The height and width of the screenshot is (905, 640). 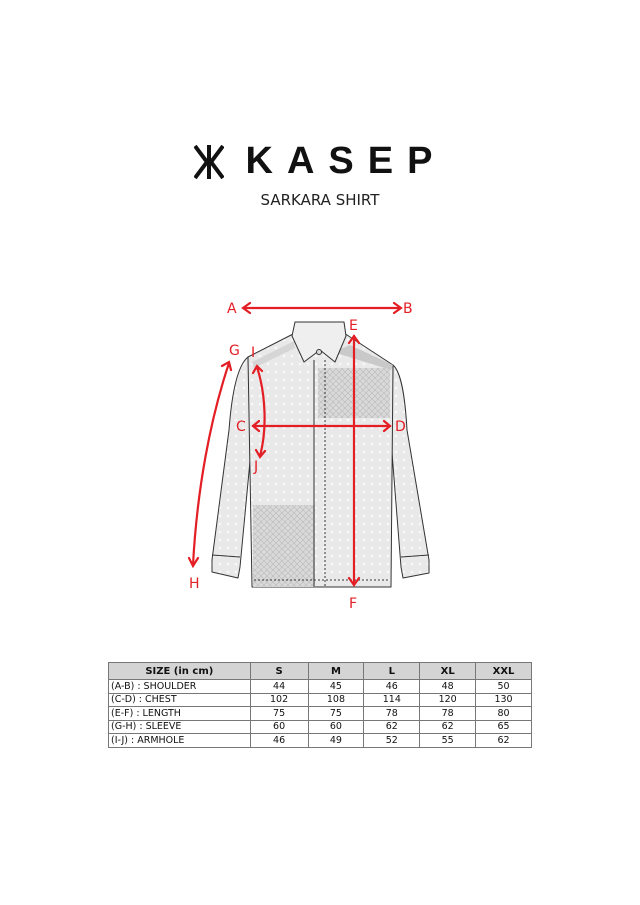 What do you see at coordinates (408, 309) in the screenshot?
I see `label-b: B` at bounding box center [408, 309].